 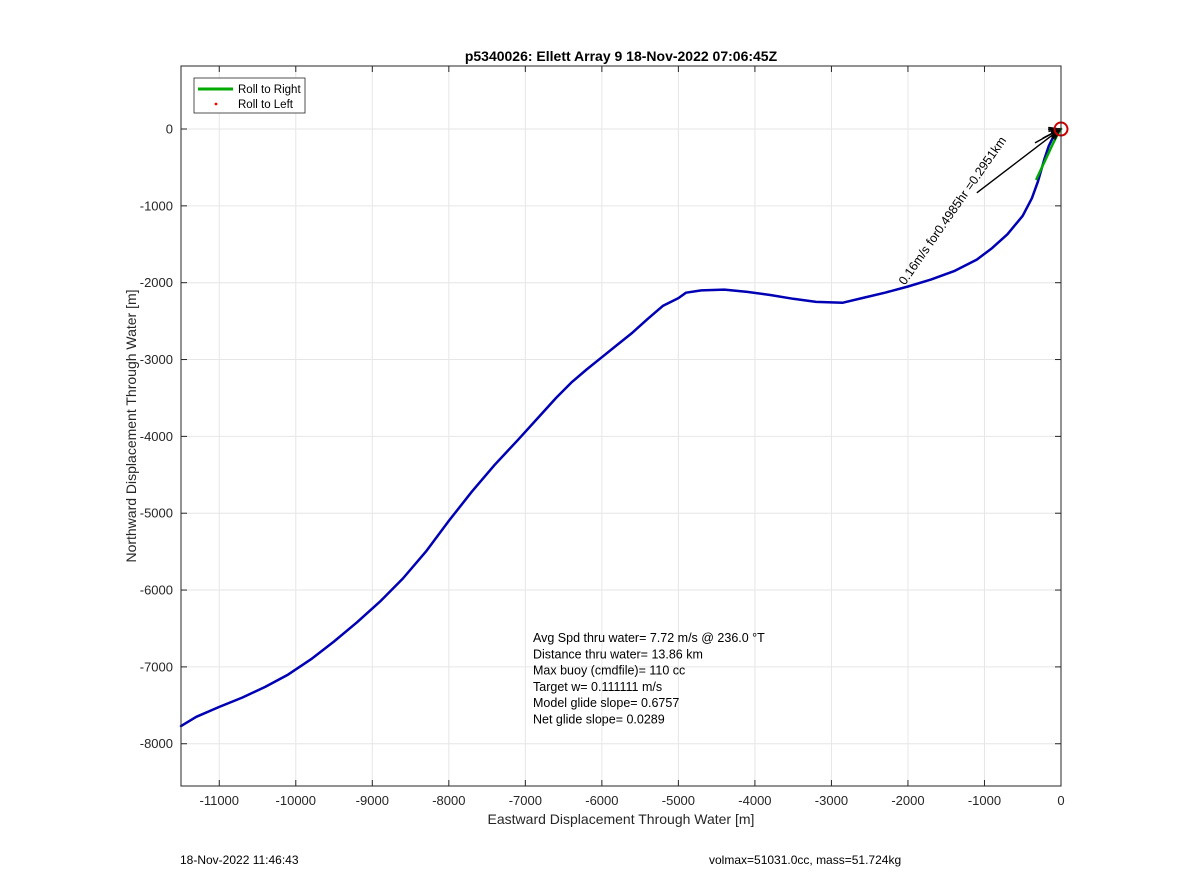 What do you see at coordinates (131, 425) in the screenshot?
I see `y-axis-label: Northward Displacement Through Water [m]` at bounding box center [131, 425].